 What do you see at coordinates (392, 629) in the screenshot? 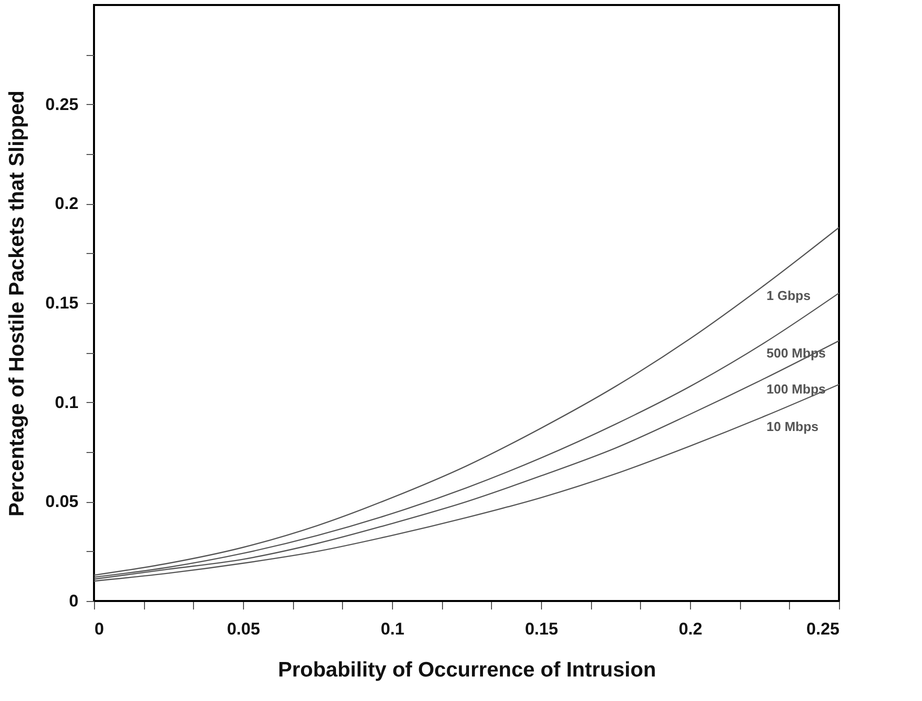
I see `x-tick-label: 0.1` at bounding box center [392, 629].